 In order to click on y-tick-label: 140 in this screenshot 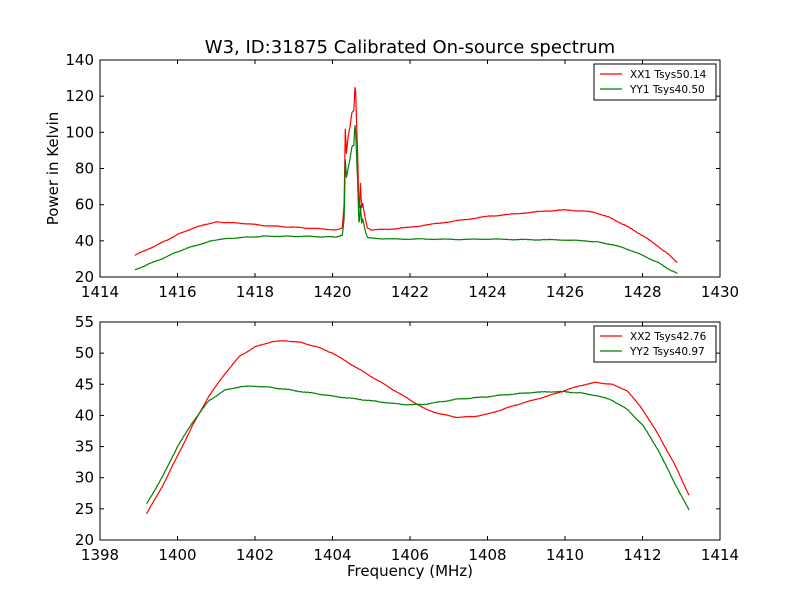, I will do `click(79, 60)`.